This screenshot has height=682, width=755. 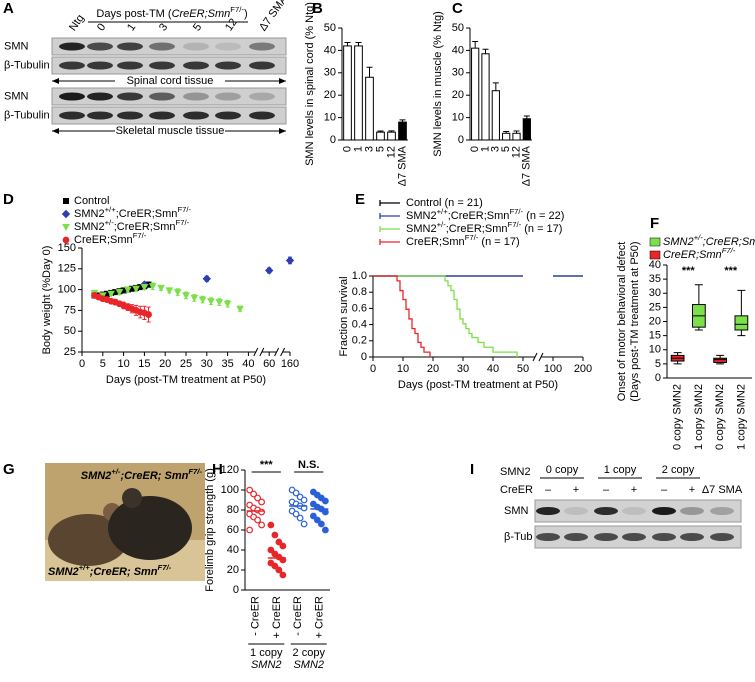 I want to click on y-tick-label: 15, so click(x=655, y=336).